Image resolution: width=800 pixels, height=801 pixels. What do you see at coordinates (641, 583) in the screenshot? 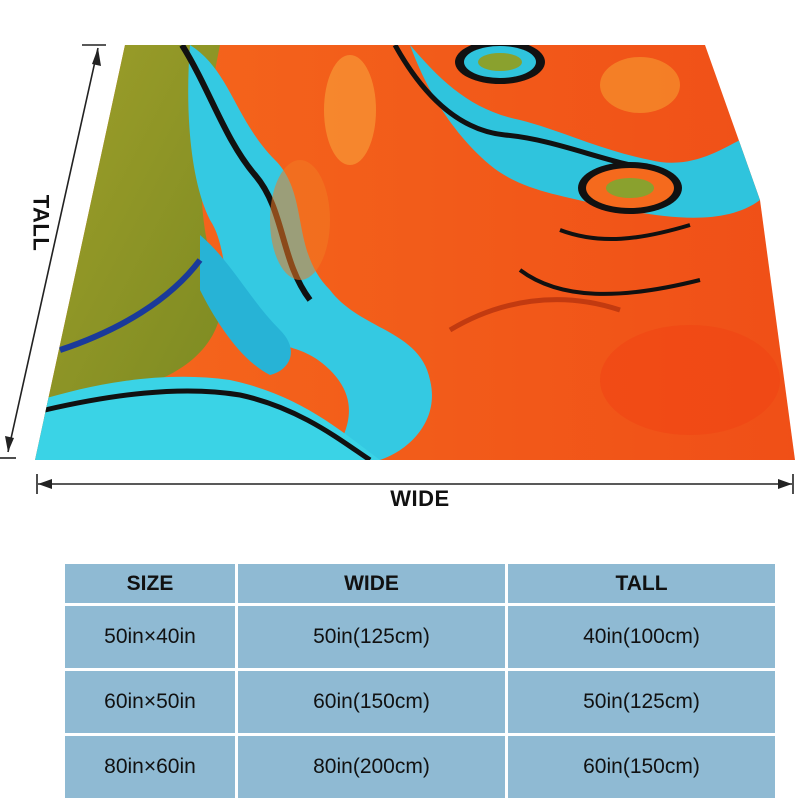
I see `header-tall: TALL` at bounding box center [641, 583].